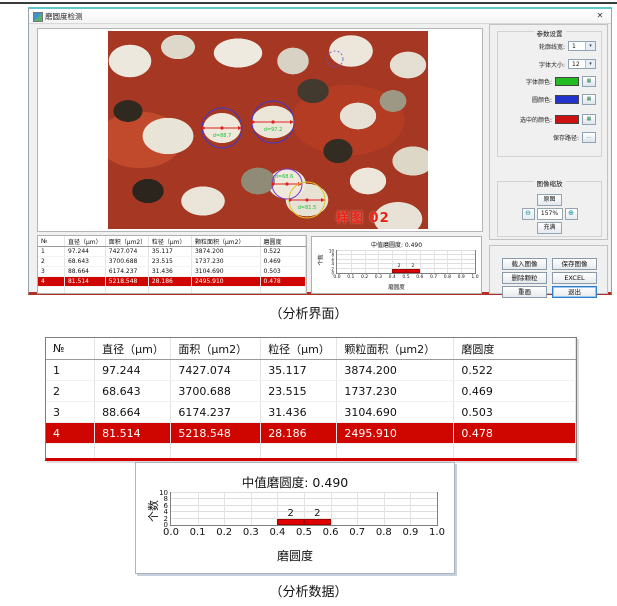 The height and width of the screenshot is (606, 617). Describe the element at coordinates (71, 370) in the screenshot. I see `table-cell: 1` at that location.